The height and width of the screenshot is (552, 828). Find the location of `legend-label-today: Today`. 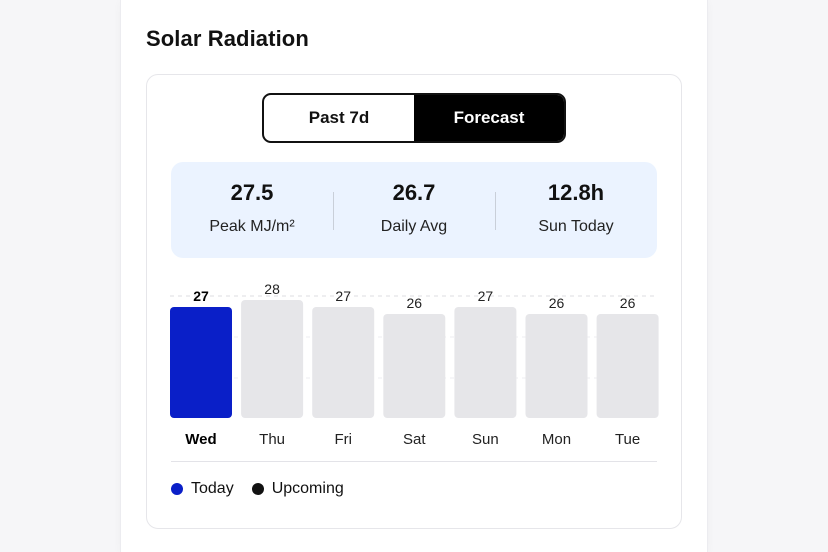

legend-label-today: Today is located at coordinates (212, 488).